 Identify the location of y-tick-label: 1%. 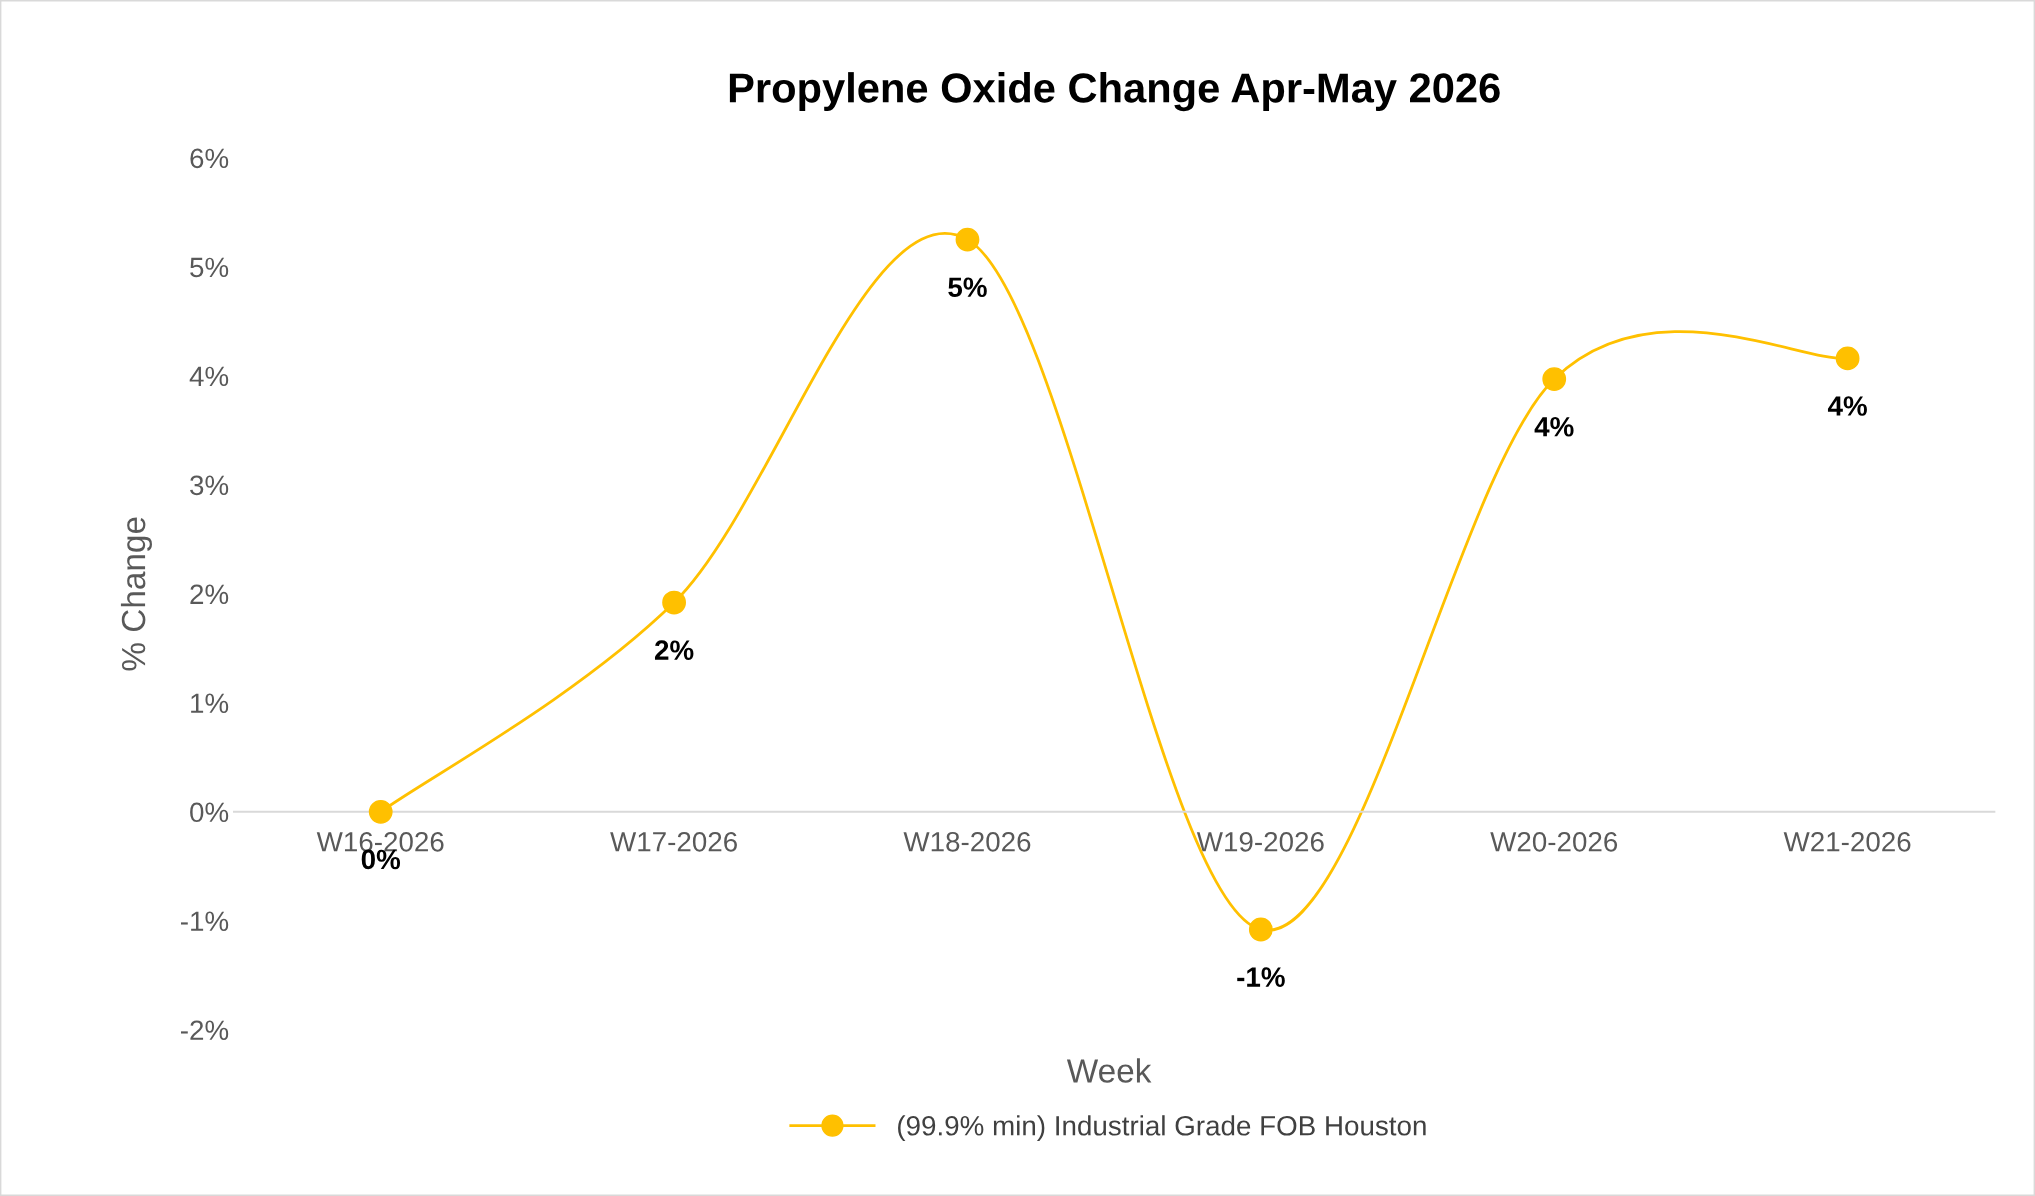
(210, 703).